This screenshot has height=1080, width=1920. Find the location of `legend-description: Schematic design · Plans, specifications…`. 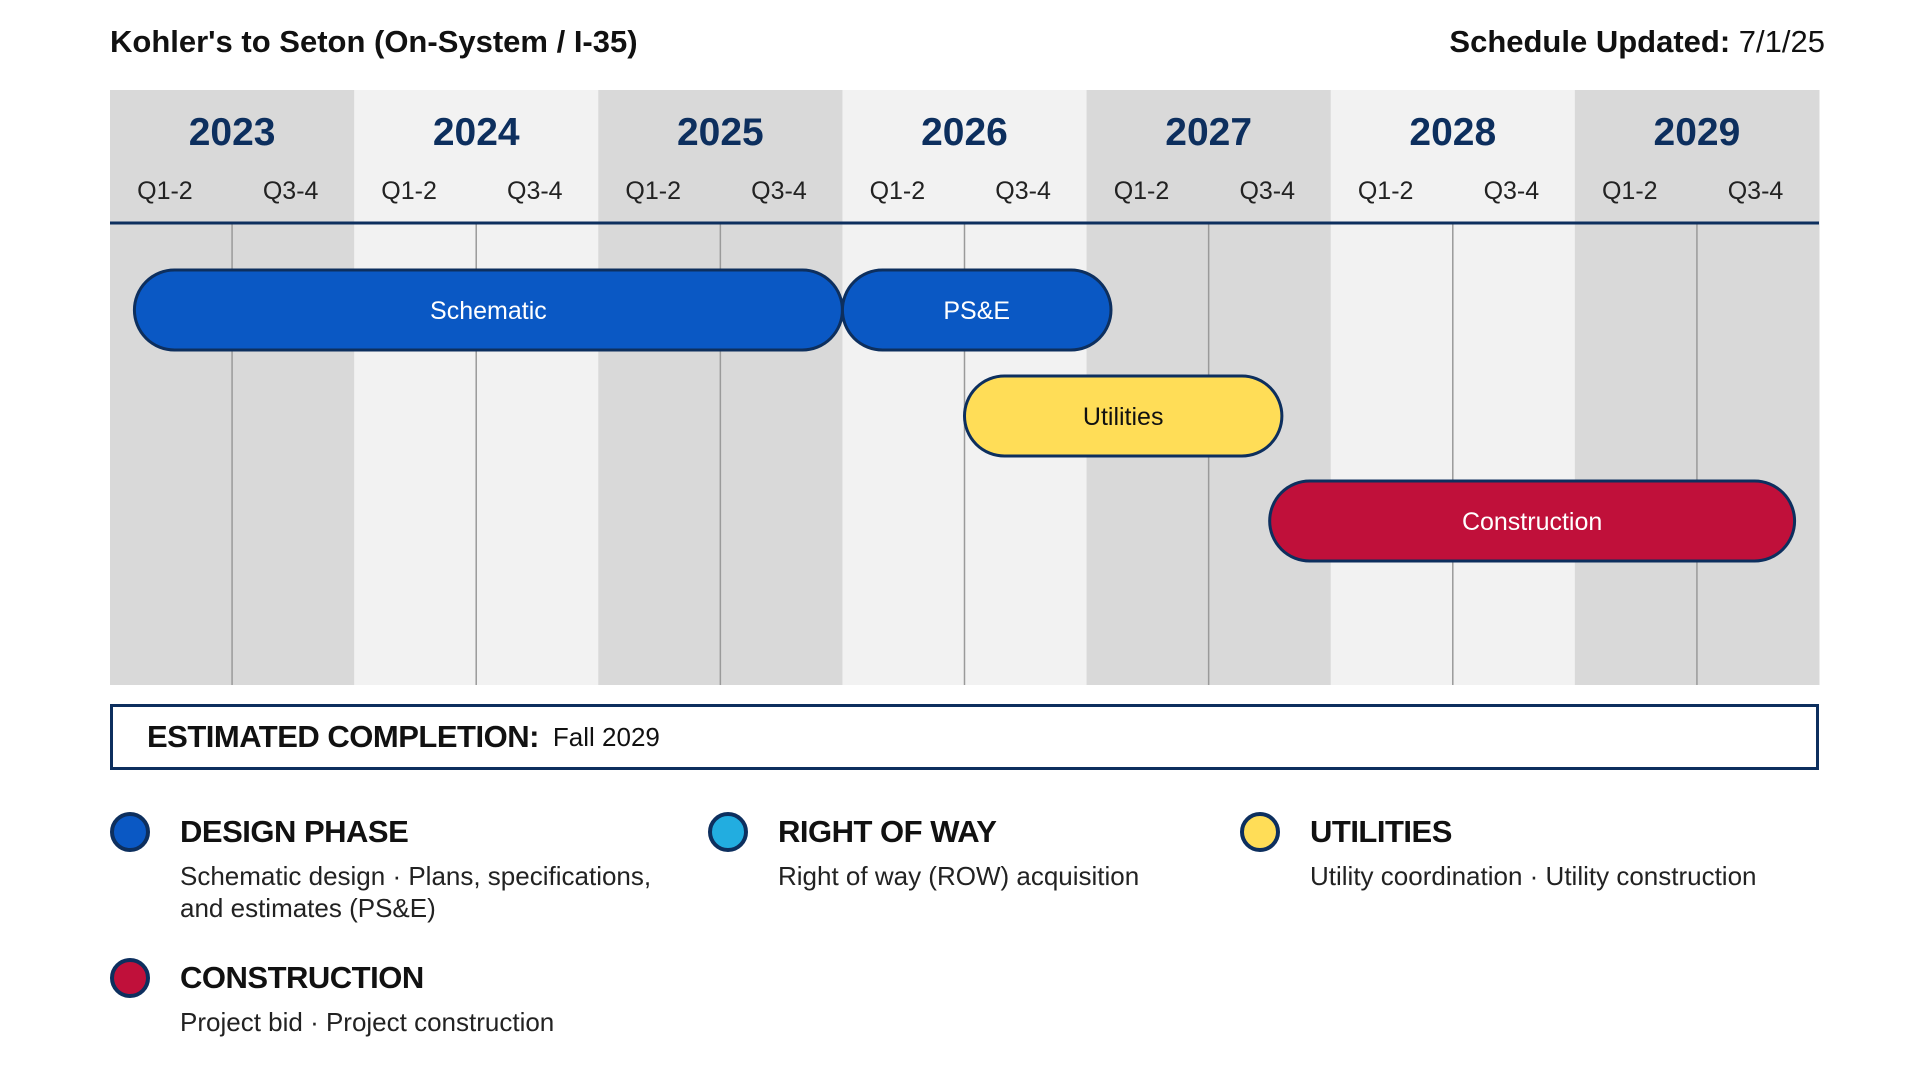

legend-description: Schematic design · Plans, specifications… is located at coordinates (416, 892).